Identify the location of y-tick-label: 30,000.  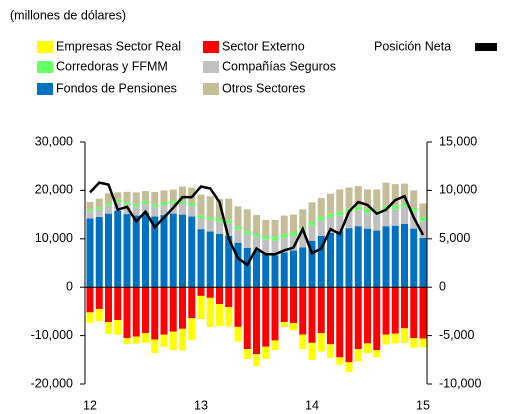
(54, 141).